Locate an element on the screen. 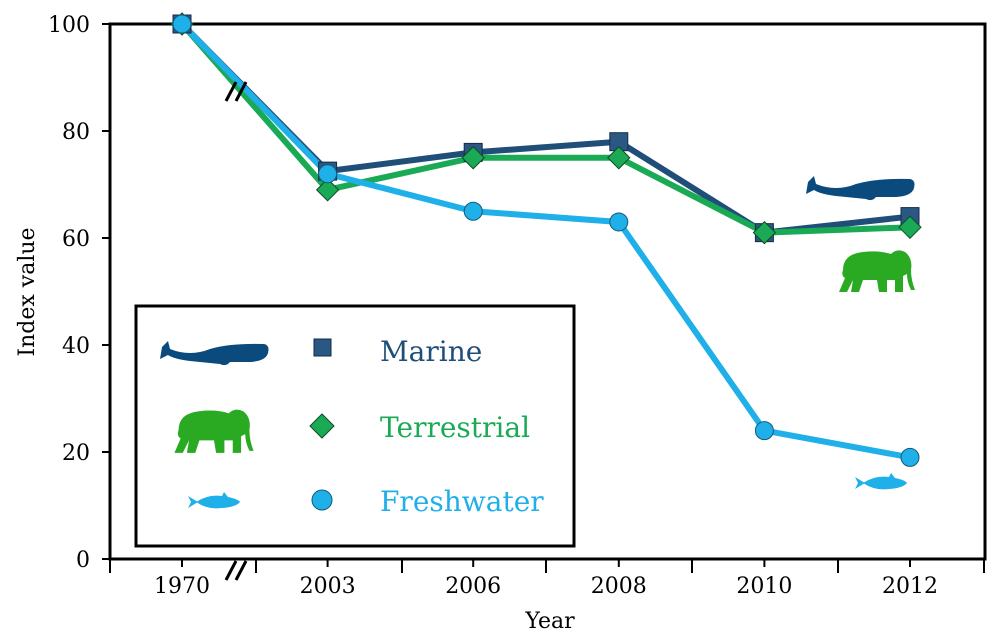 The height and width of the screenshot is (643, 1000). whale-icon is located at coordinates (860, 188).